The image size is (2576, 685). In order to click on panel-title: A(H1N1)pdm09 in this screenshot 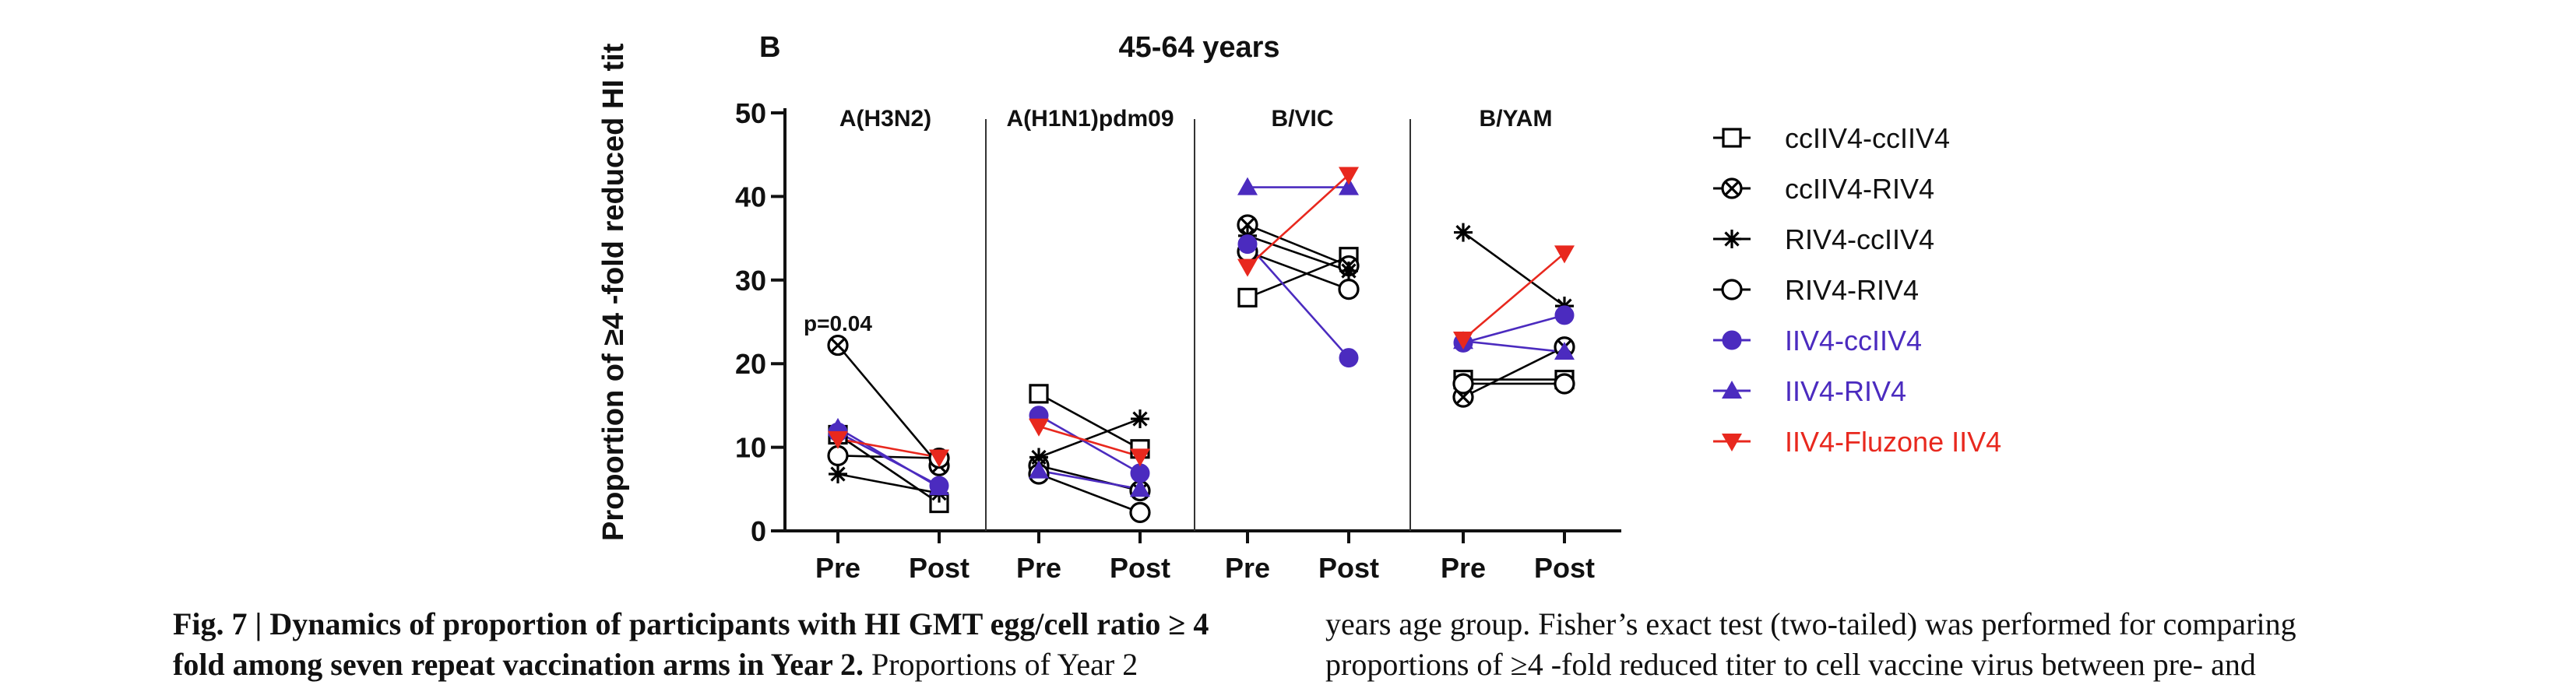, I will do `click(1090, 119)`.